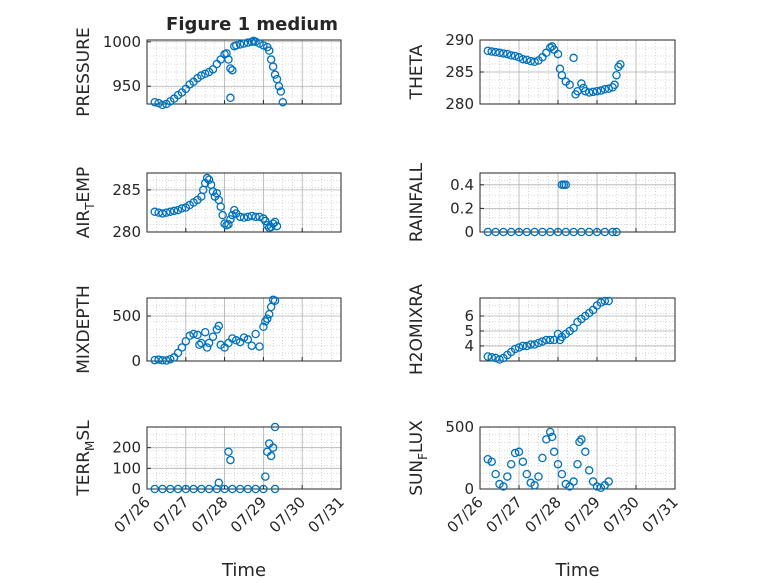  I want to click on y-tick-label: 6, so click(469, 316).